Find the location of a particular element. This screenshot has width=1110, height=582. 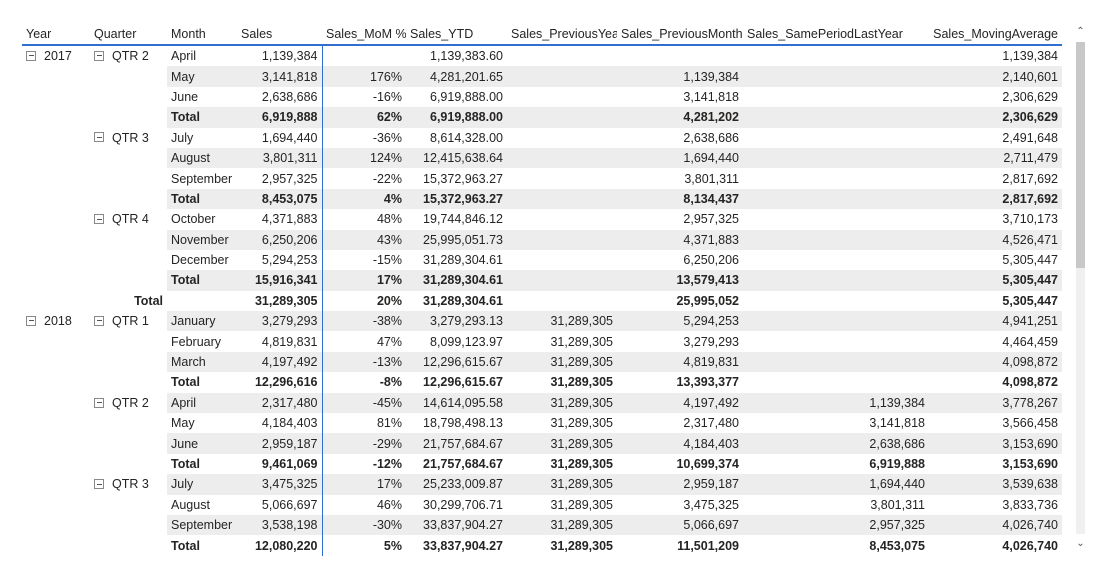

sales-same-period-last-year-cell: 6,919,888 is located at coordinates (836, 464).